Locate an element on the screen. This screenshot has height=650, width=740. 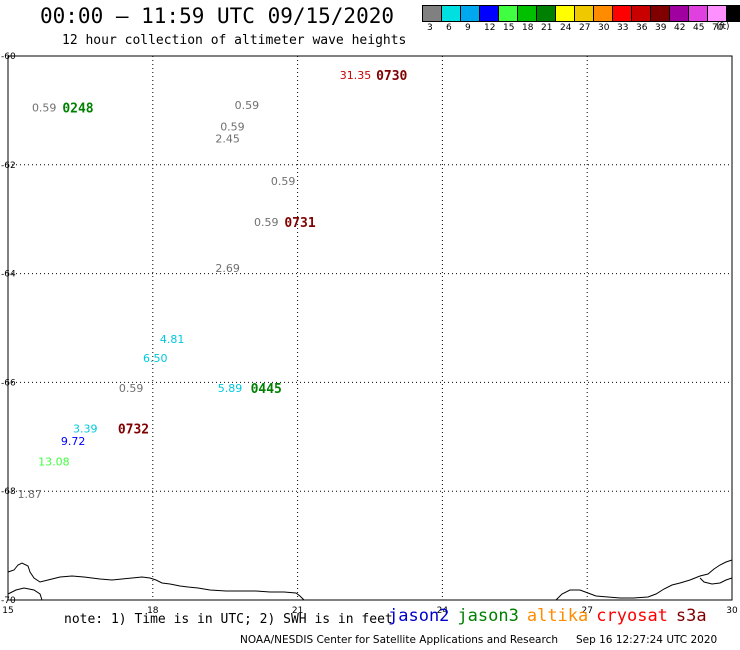
pass-time-label: 0445 is located at coordinates (266, 389).